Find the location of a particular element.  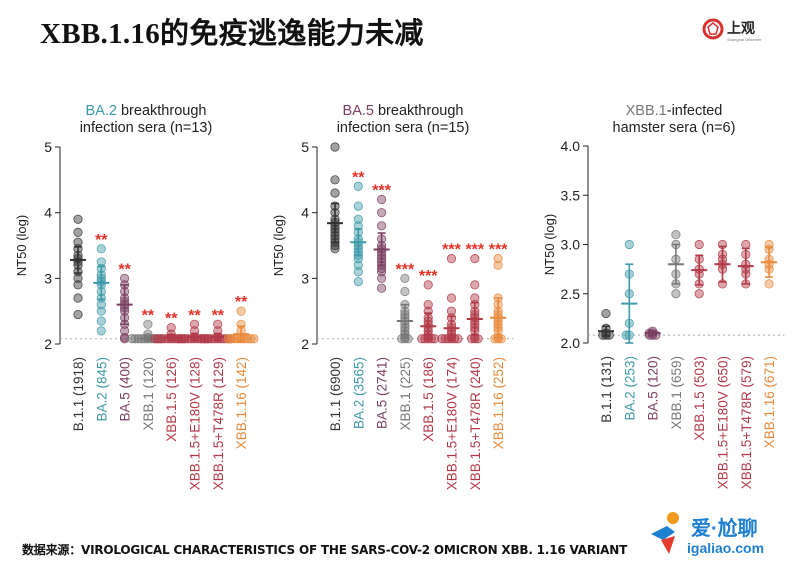

x-tick-label: BA.5 (400) is located at coordinates (125, 389).